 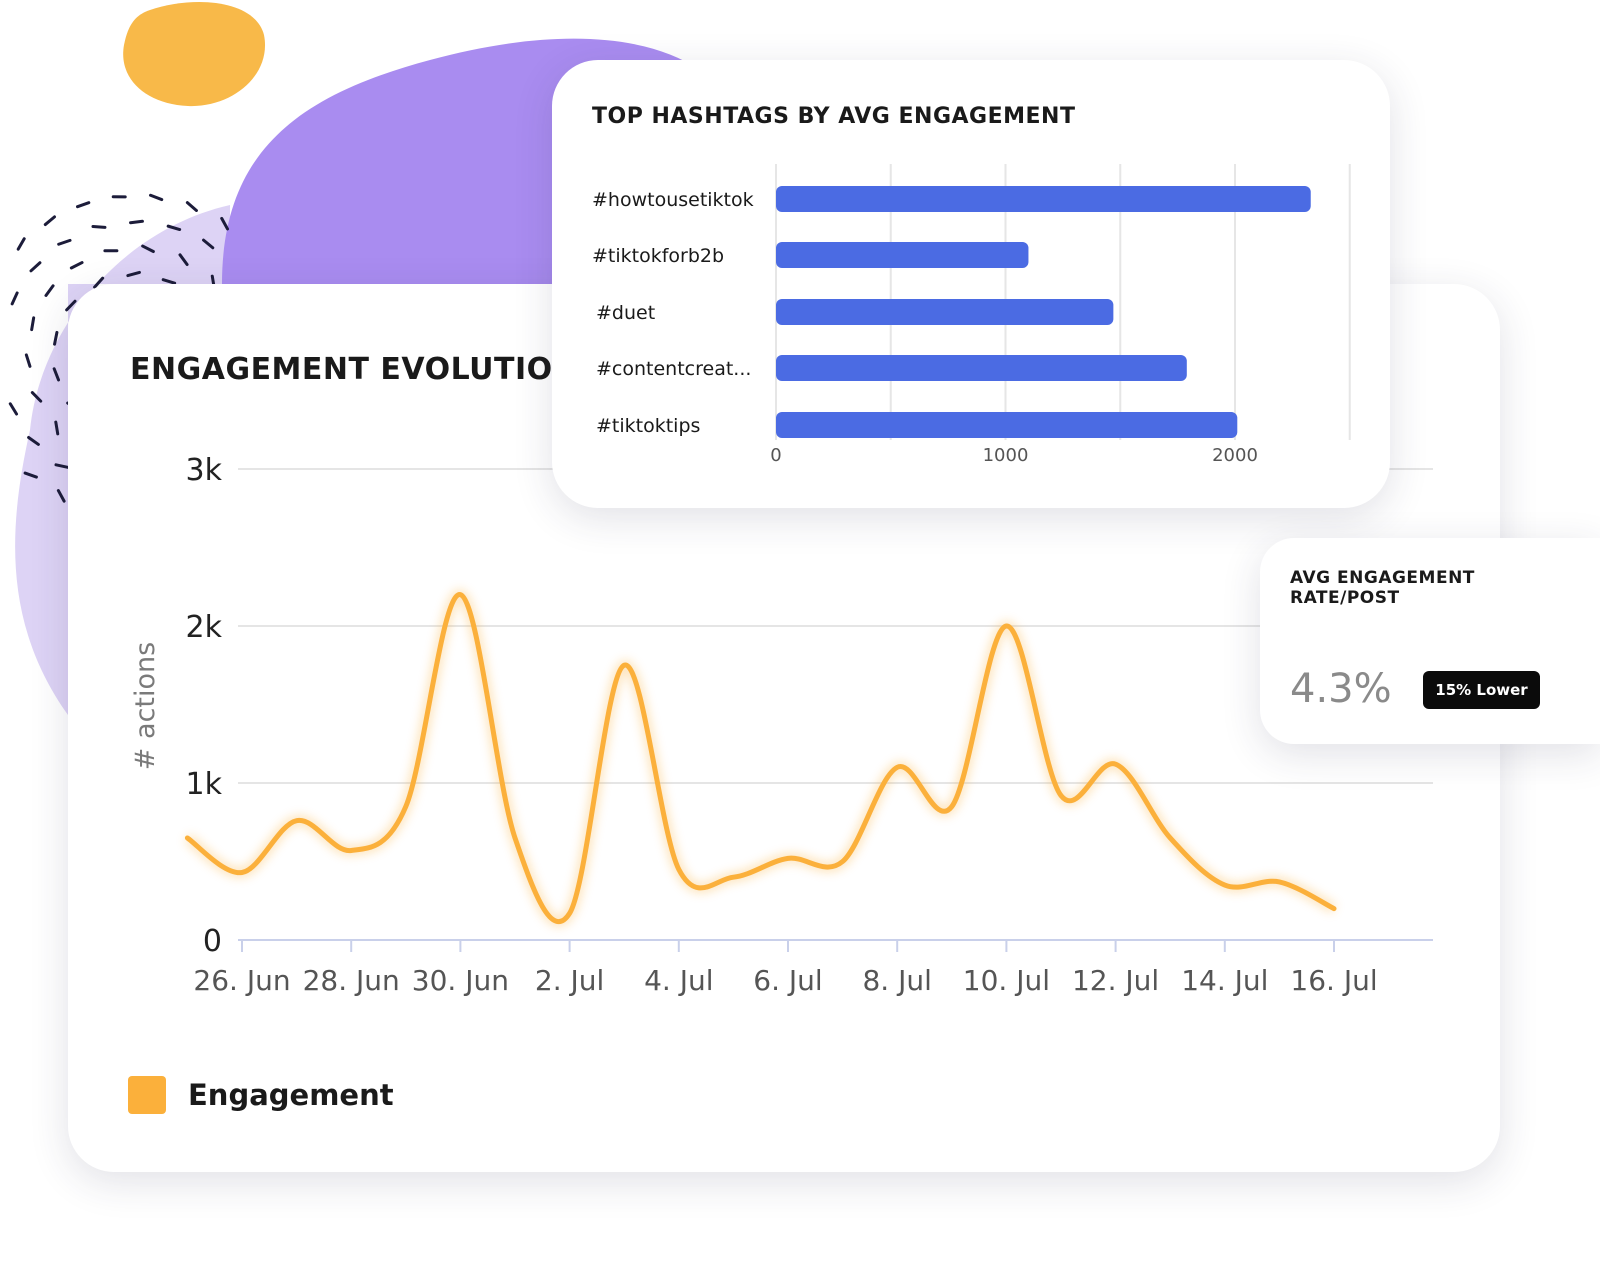 What do you see at coordinates (625, 313) in the screenshot?
I see `hashtag-label: #duet` at bounding box center [625, 313].